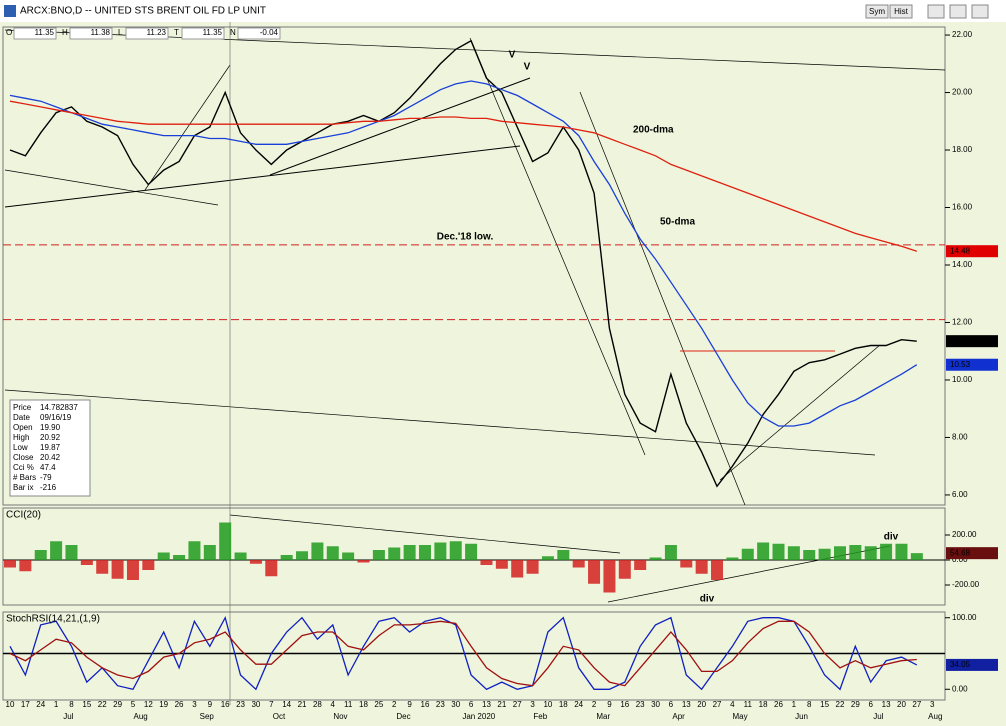  What do you see at coordinates (363, 704) in the screenshot?
I see `x-tick-label: 18` at bounding box center [363, 704].